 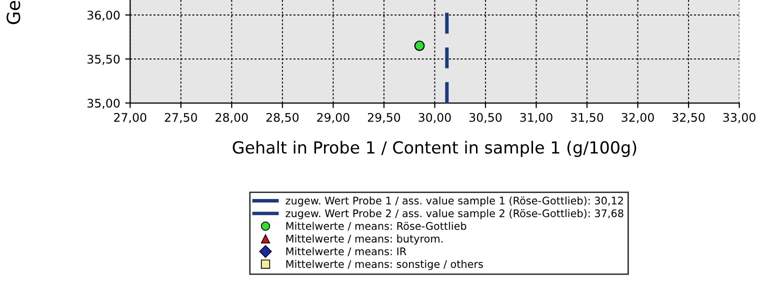 I want to click on y-tick-label: 36,00, so click(x=104, y=15).